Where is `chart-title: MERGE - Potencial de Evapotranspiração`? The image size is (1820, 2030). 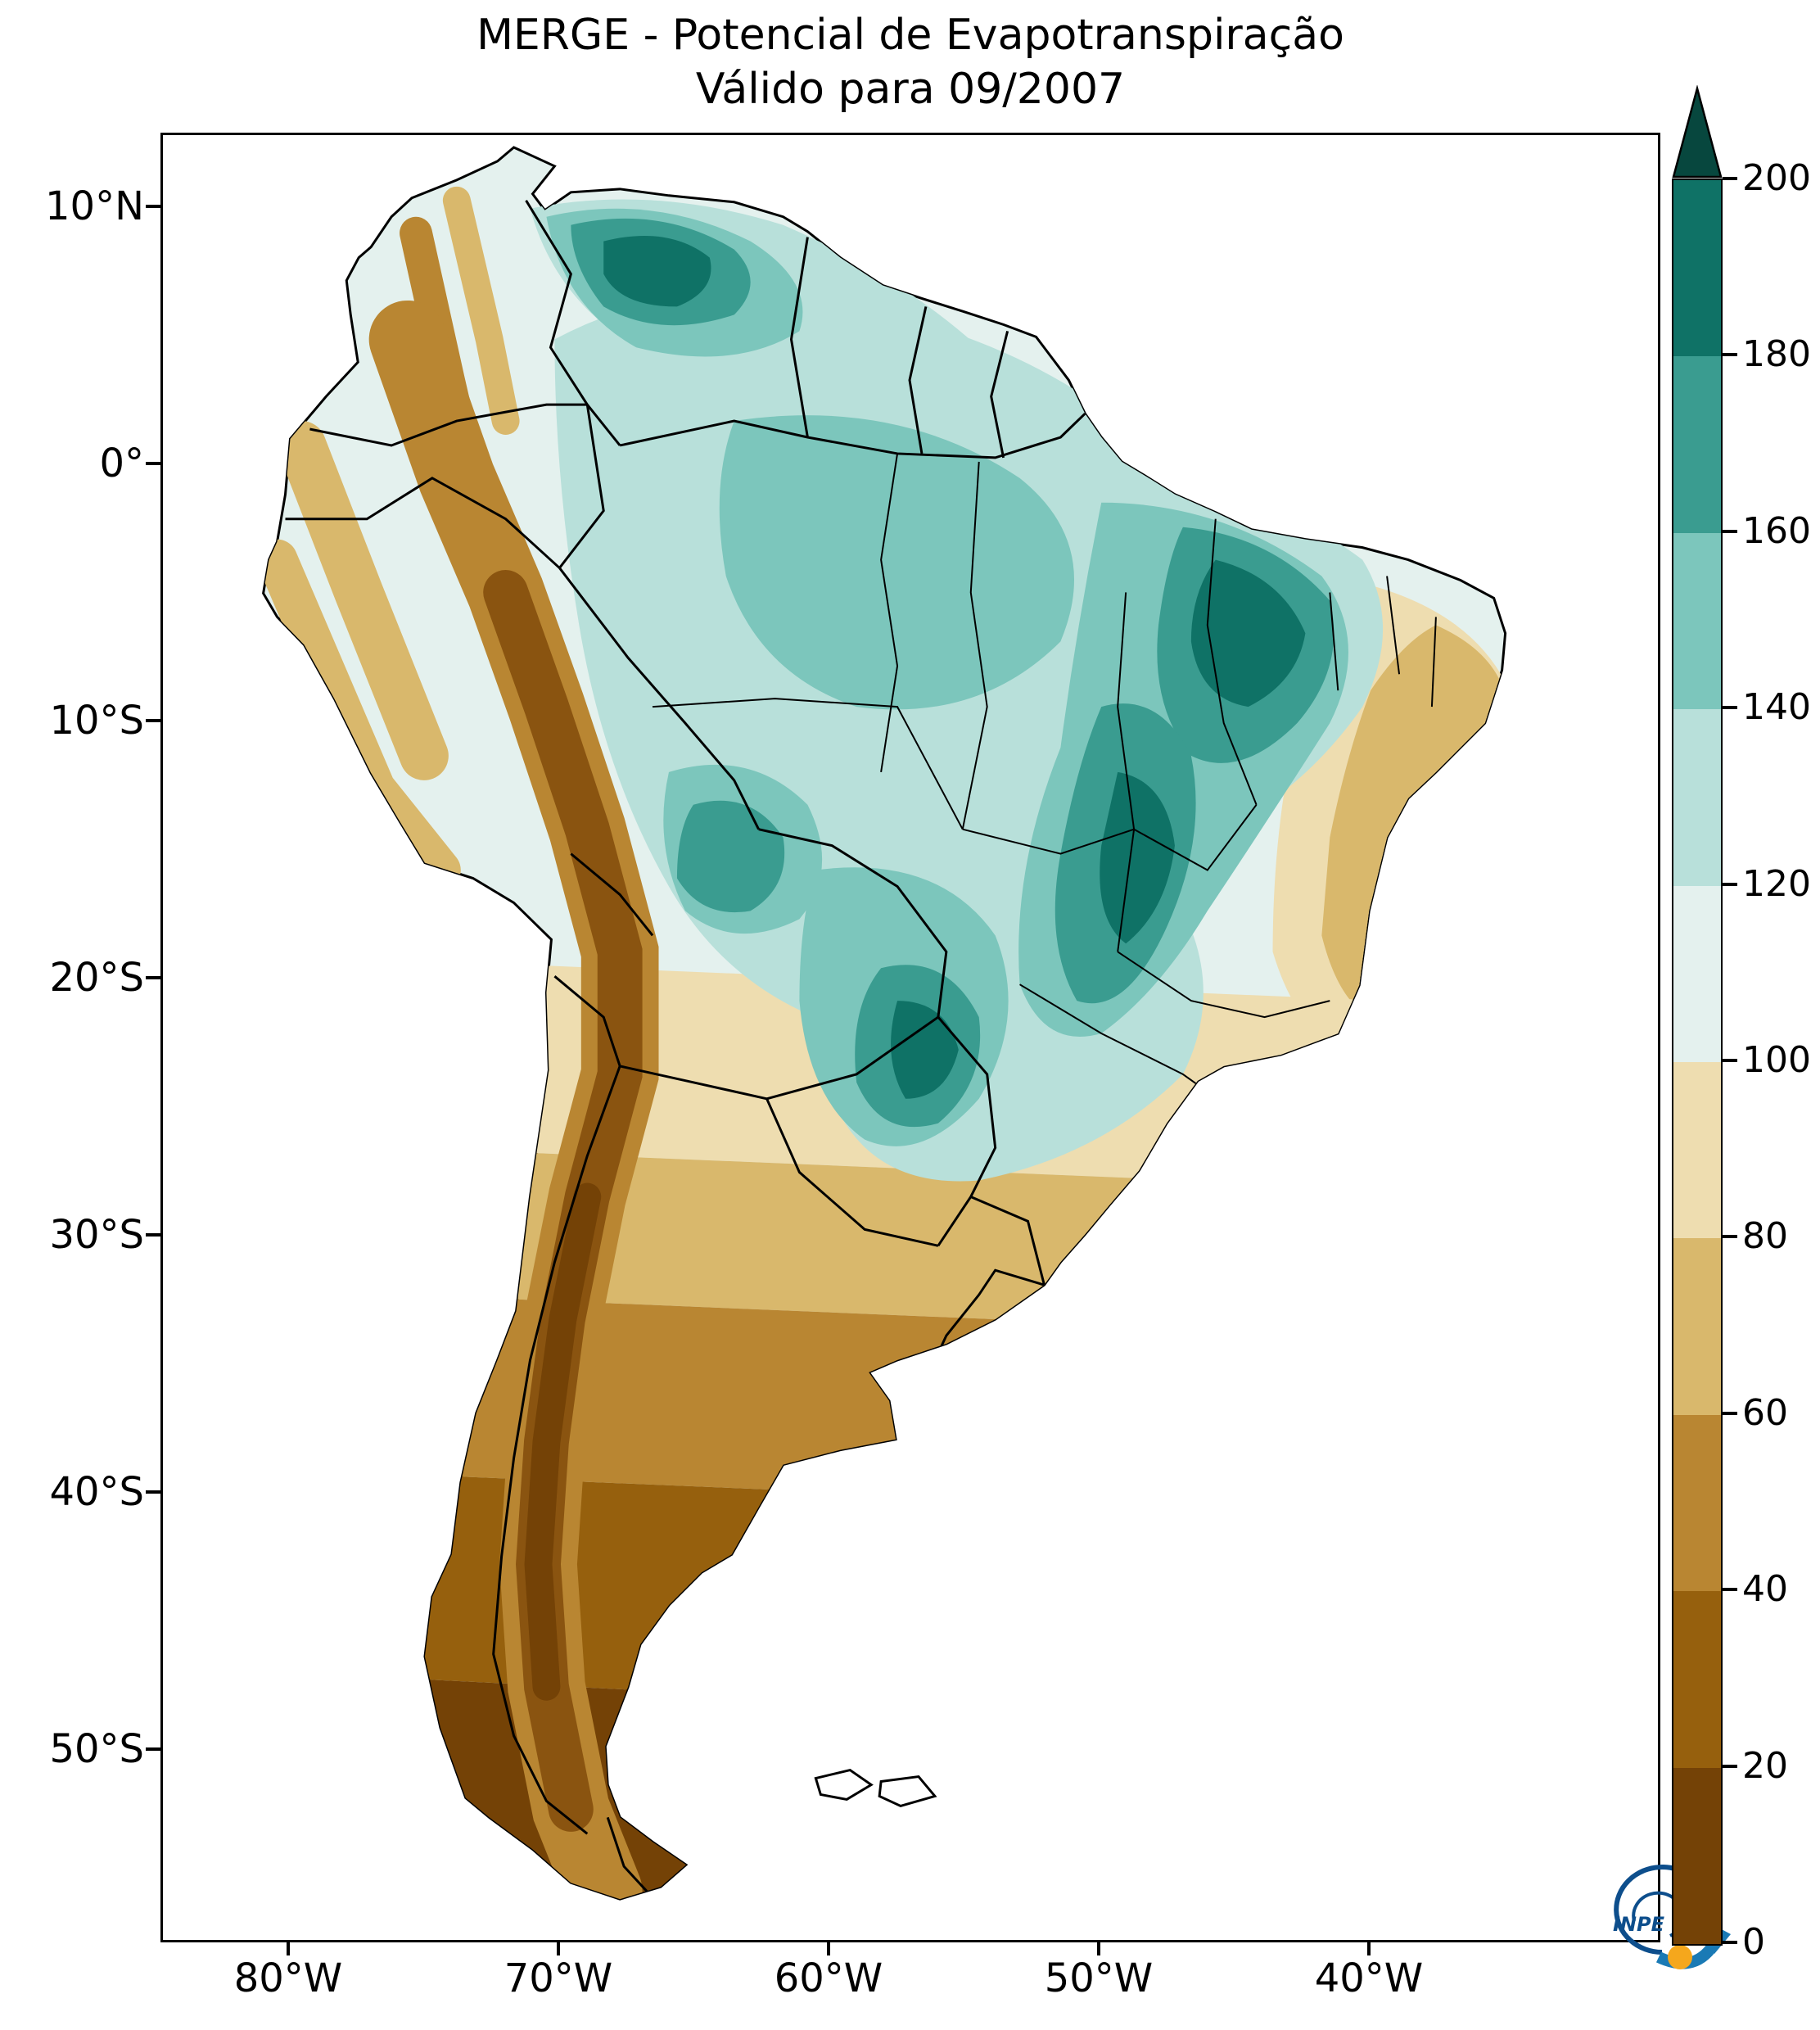 chart-title: MERGE - Potencial de Evapotranspiração is located at coordinates (910, 35).